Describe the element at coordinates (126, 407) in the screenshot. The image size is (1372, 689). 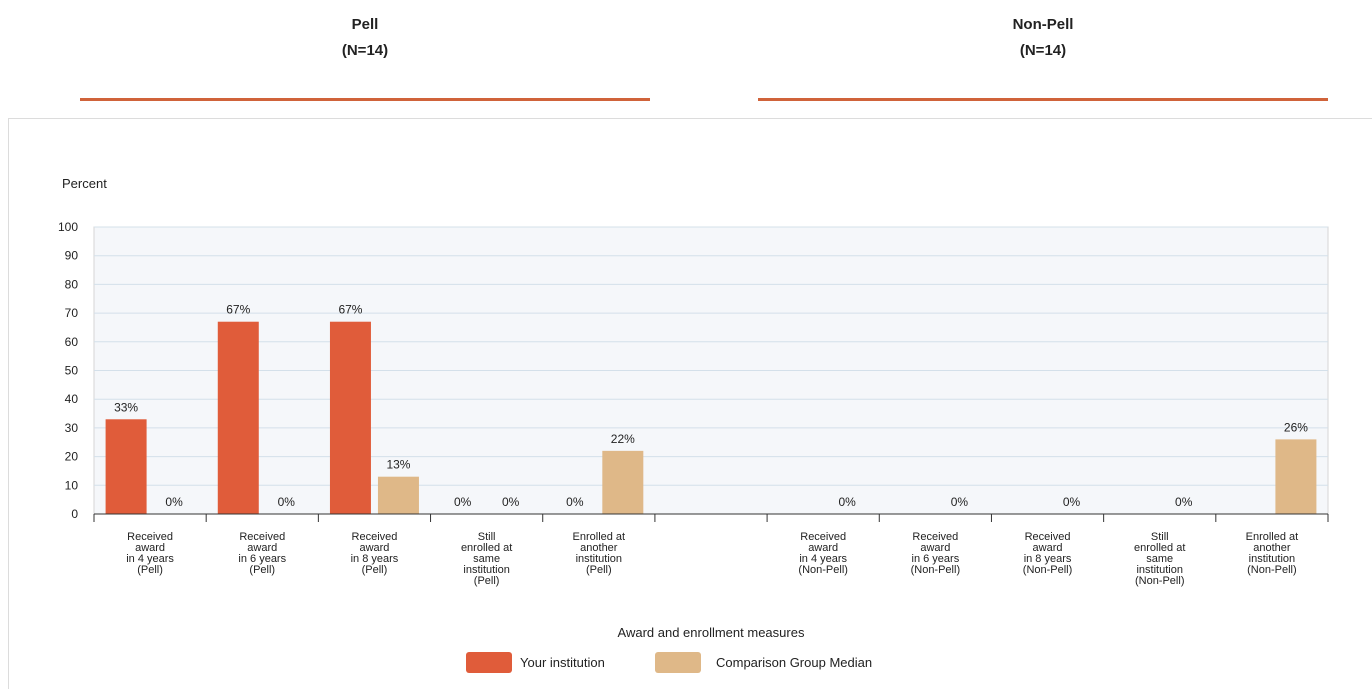
I see `data-label: 33%` at that location.